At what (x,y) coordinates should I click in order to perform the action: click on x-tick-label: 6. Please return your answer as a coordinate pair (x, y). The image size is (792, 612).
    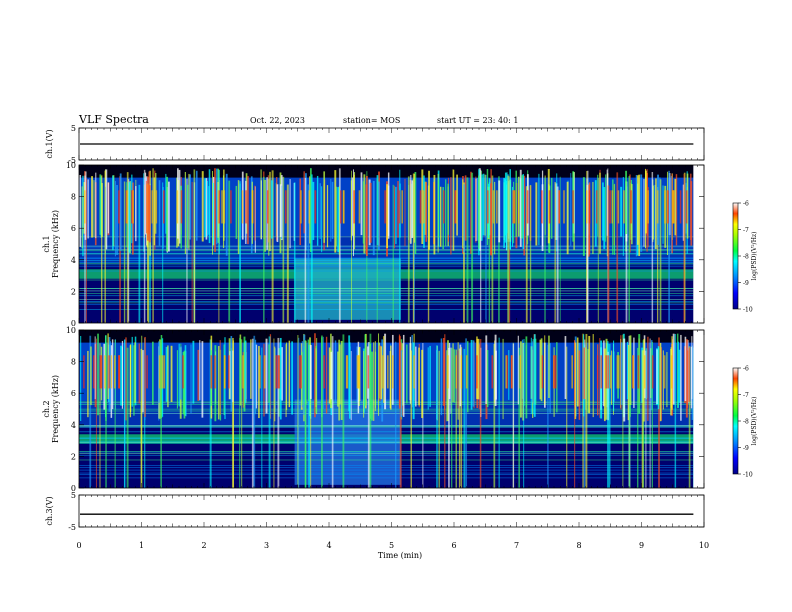
    Looking at the image, I should click on (453, 545).